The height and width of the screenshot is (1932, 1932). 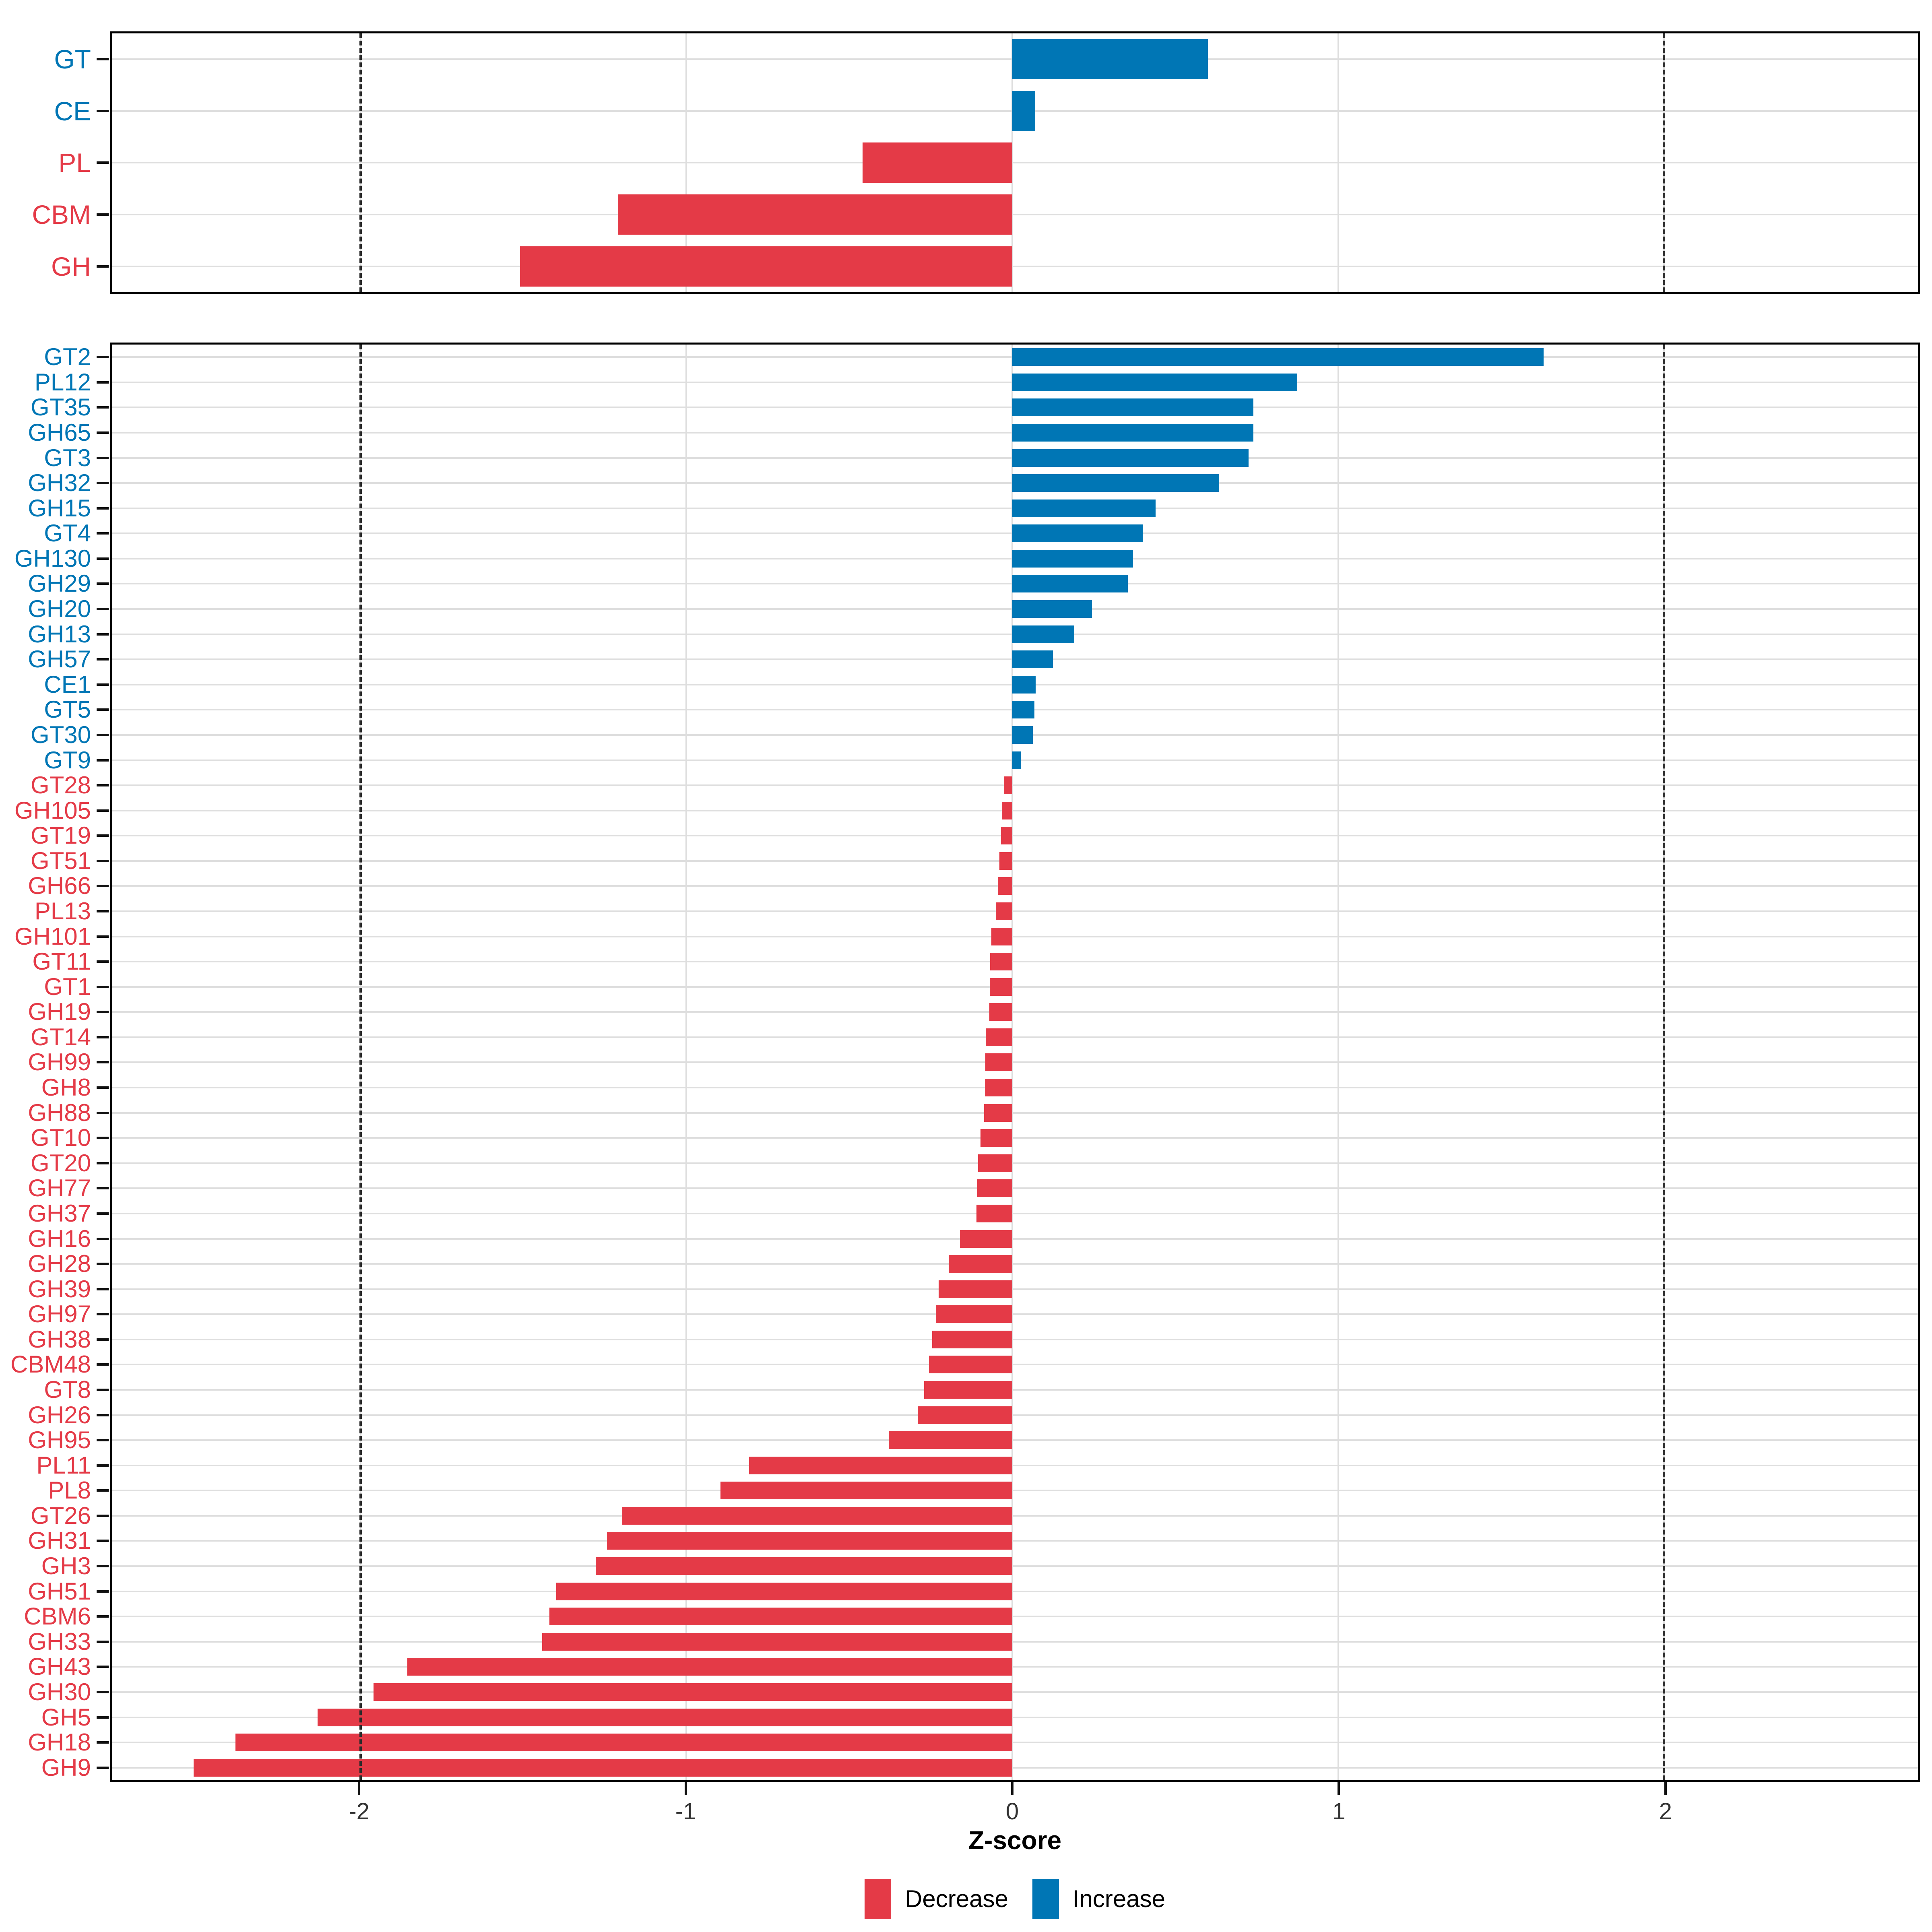 What do you see at coordinates (965, 1415) in the screenshot?
I see `bar-gh26` at bounding box center [965, 1415].